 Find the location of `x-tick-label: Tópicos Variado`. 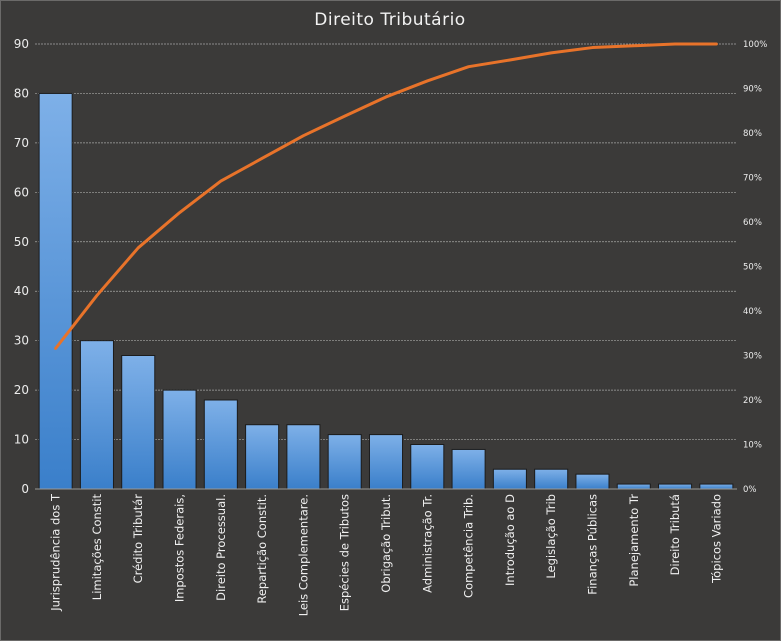

x-tick-label: Tópicos Variado is located at coordinates (716, 539).